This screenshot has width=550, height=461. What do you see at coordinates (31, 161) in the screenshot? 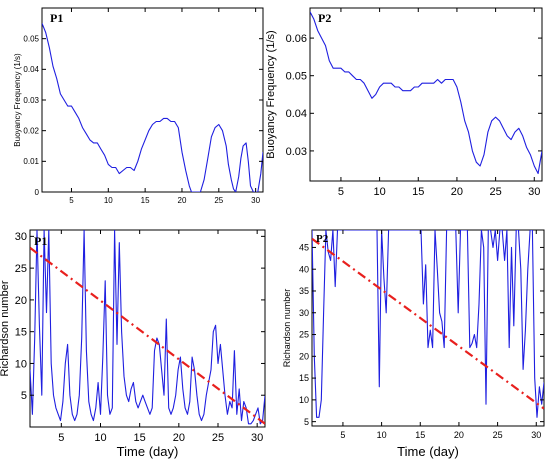
I see `y-tick-label: 0.01` at bounding box center [31, 161].